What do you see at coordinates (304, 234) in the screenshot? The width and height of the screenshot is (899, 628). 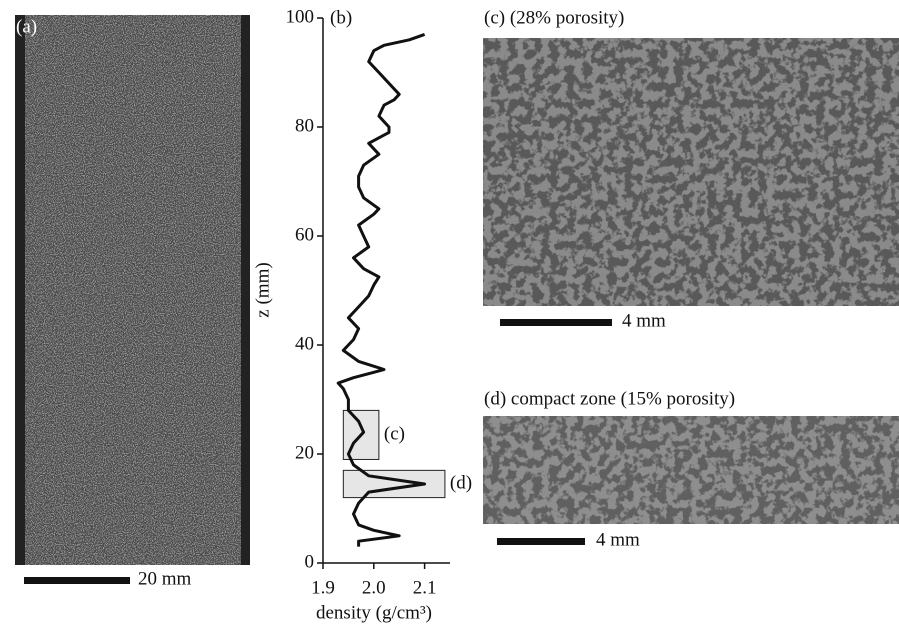 I see `y-tick-label: 60` at bounding box center [304, 234].